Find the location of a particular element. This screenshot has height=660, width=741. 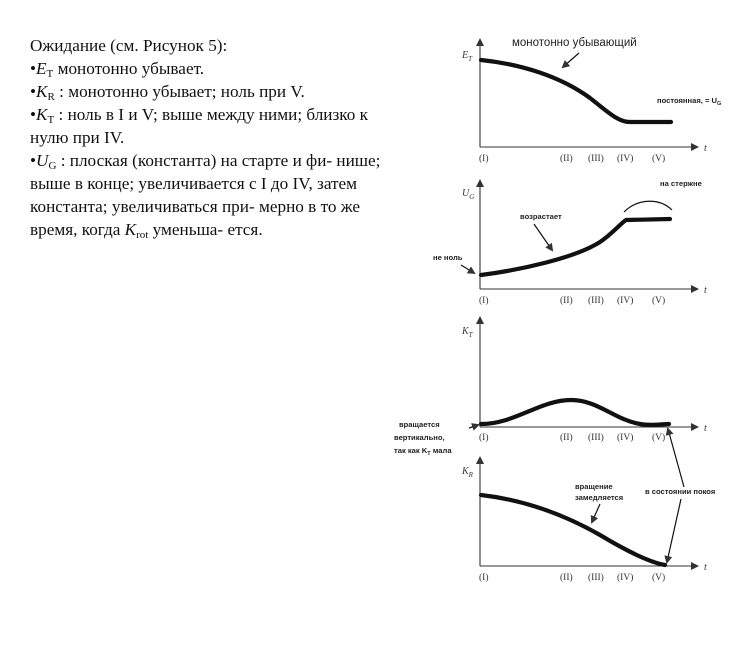

rod-label: на стержне is located at coordinates (681, 183).